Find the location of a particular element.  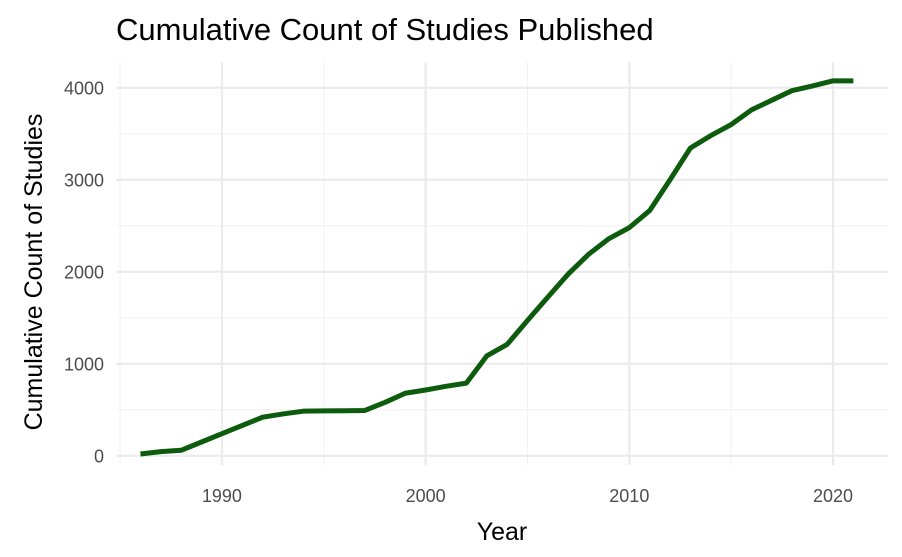

y-tick-label: 3000 is located at coordinates (84, 180).